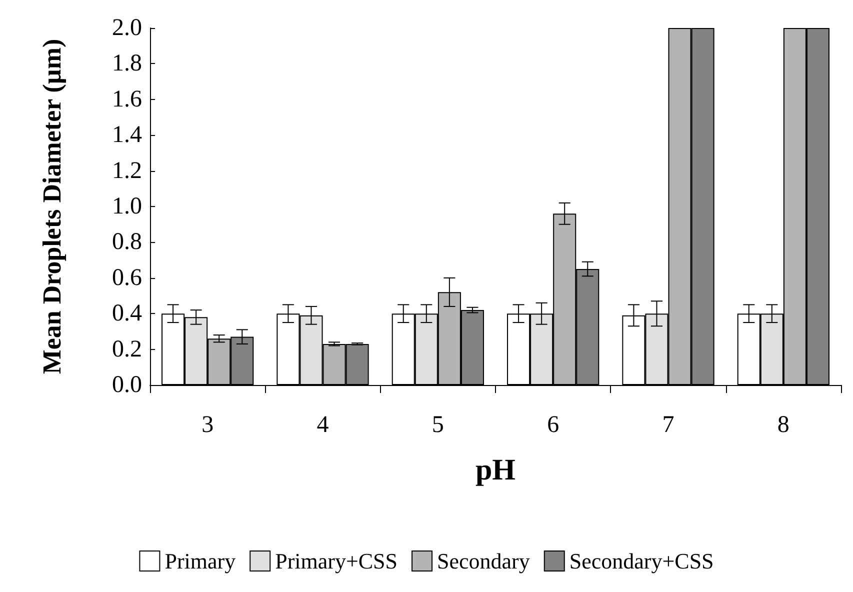 The image size is (853, 592). What do you see at coordinates (553, 425) in the screenshot?
I see `x-tick-label: 6` at bounding box center [553, 425].